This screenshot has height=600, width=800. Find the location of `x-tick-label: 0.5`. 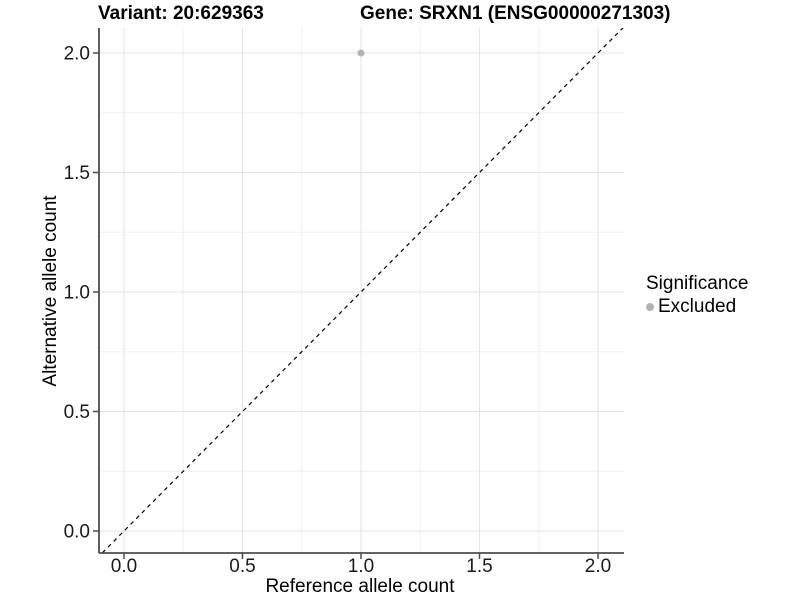

x-tick-label: 0.5 is located at coordinates (242, 566).